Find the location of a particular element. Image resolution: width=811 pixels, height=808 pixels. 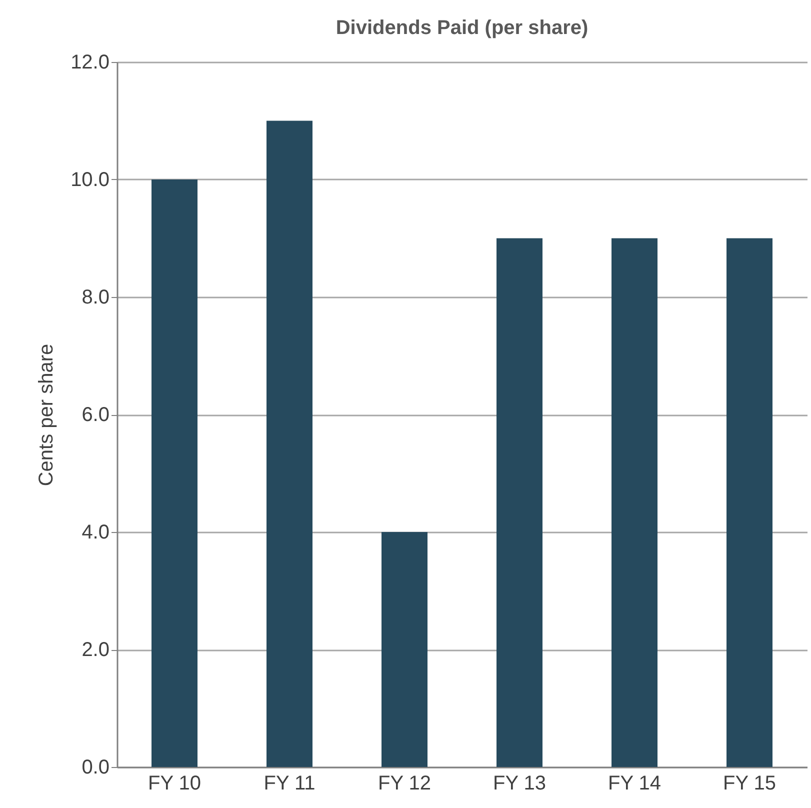

x-tick-label: FY 15 is located at coordinates (749, 783).